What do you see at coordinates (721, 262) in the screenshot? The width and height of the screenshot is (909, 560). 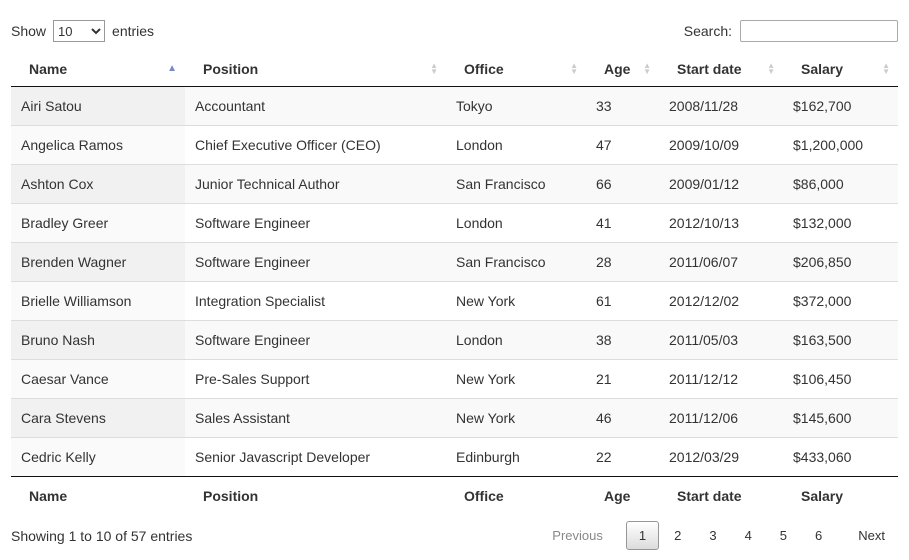 I see `cell-start-date: 2011/06/07` at bounding box center [721, 262].